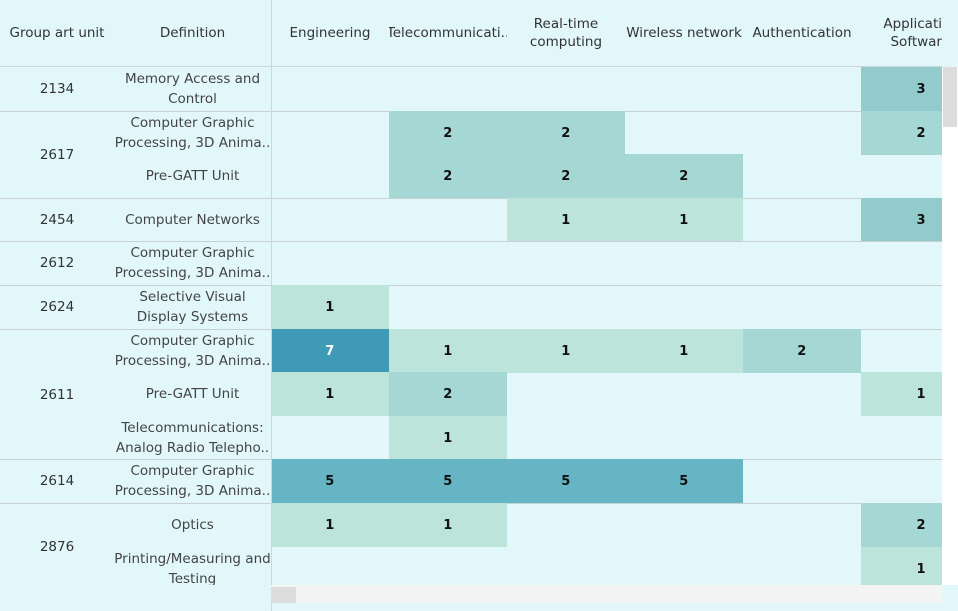 The width and height of the screenshot is (958, 611). Describe the element at coordinates (57, 481) in the screenshot. I see `group-art-unit-label: 2614` at that location.